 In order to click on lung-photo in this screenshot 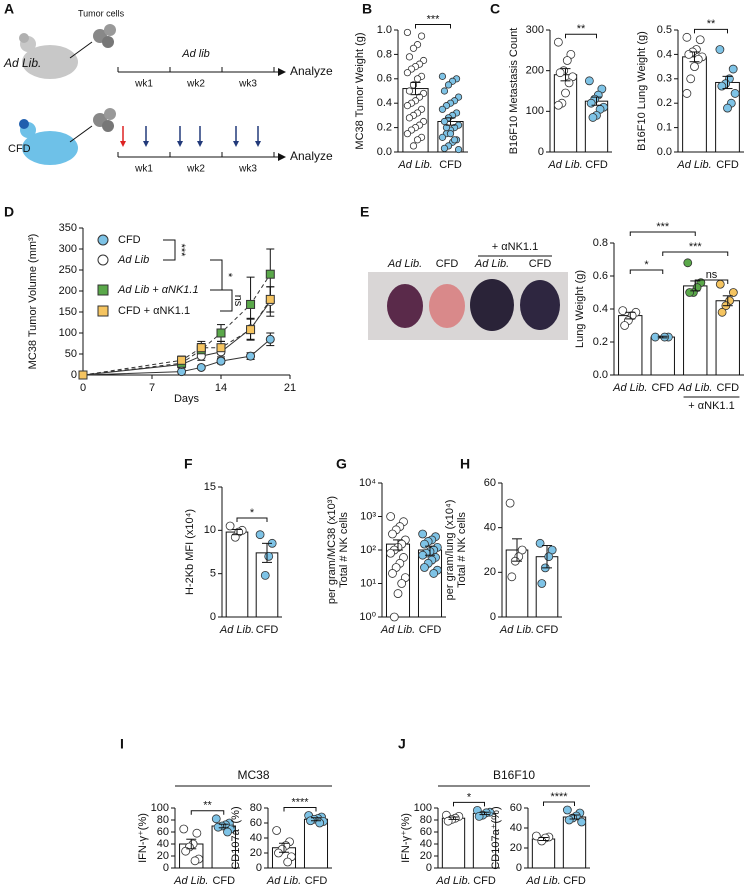, I will do `click(468, 306)`.